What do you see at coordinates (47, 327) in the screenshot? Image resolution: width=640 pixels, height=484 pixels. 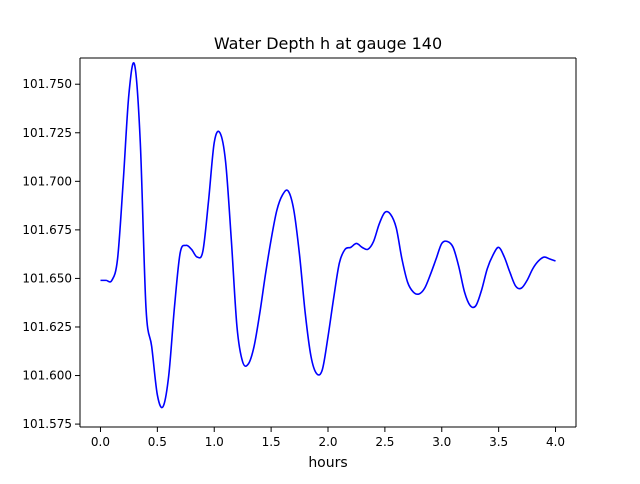 I see `y-tick-label-2: 101.625` at bounding box center [47, 327].